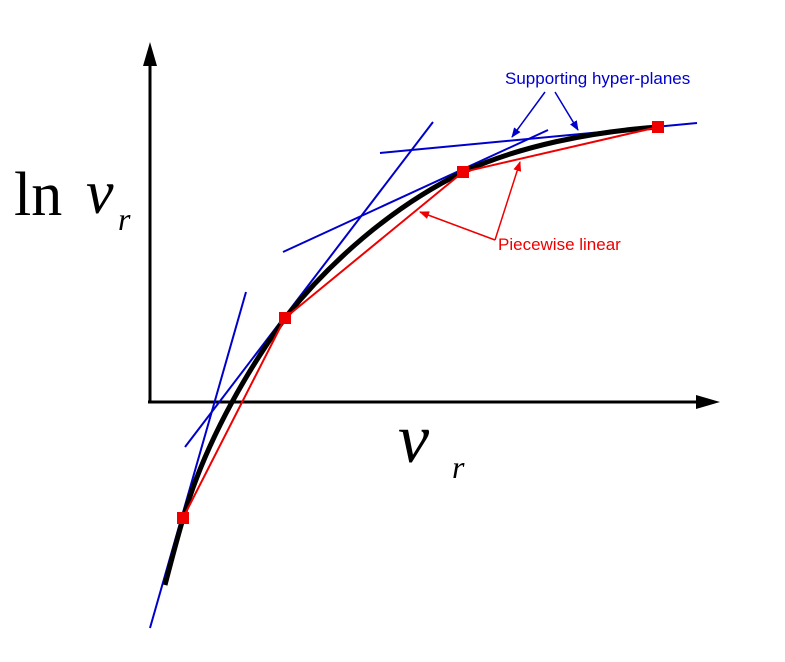 The width and height of the screenshot is (785, 662). What do you see at coordinates (414, 439) in the screenshot?
I see `x-label-symbol: ν` at bounding box center [414, 439].